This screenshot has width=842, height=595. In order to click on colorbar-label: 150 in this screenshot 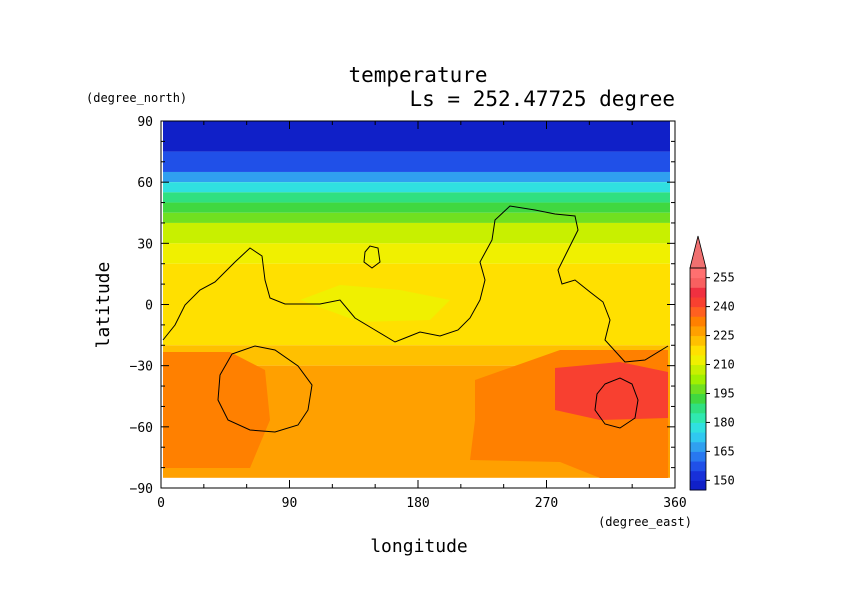, I will do `click(724, 480)`.